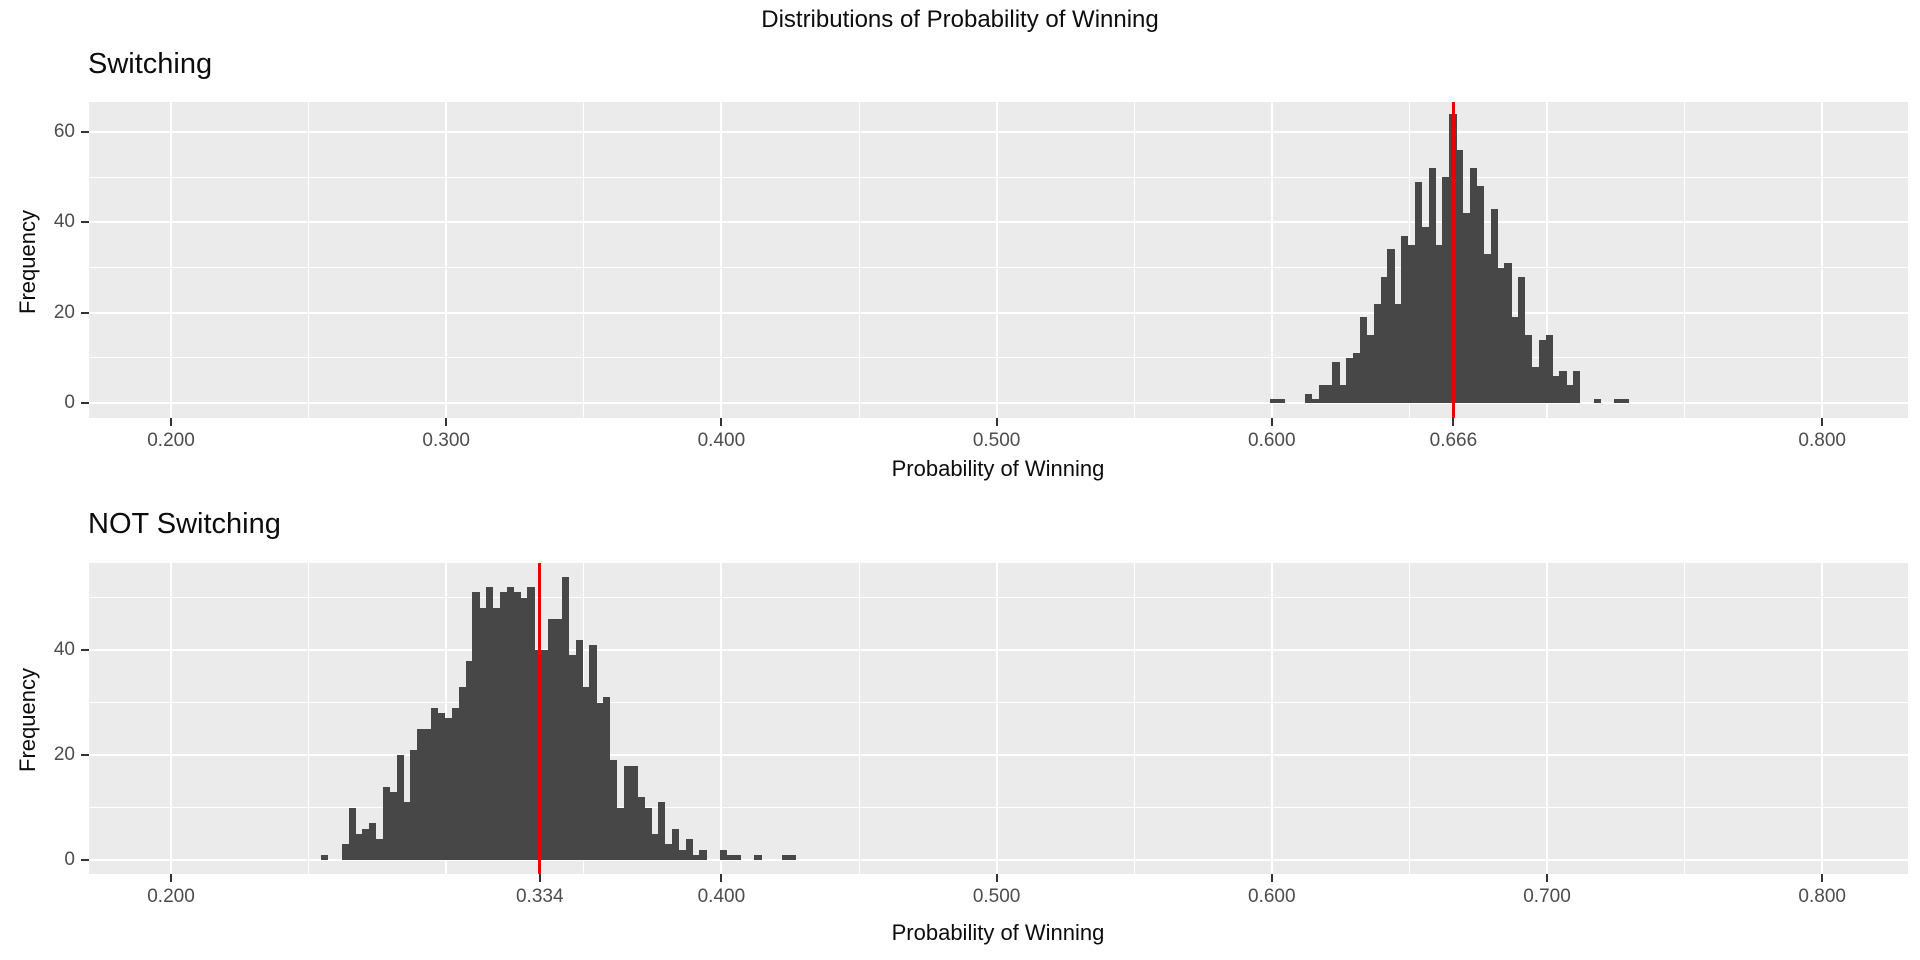 The width and height of the screenshot is (1920, 960). I want to click on x-tick-label: 0.666, so click(1453, 440).